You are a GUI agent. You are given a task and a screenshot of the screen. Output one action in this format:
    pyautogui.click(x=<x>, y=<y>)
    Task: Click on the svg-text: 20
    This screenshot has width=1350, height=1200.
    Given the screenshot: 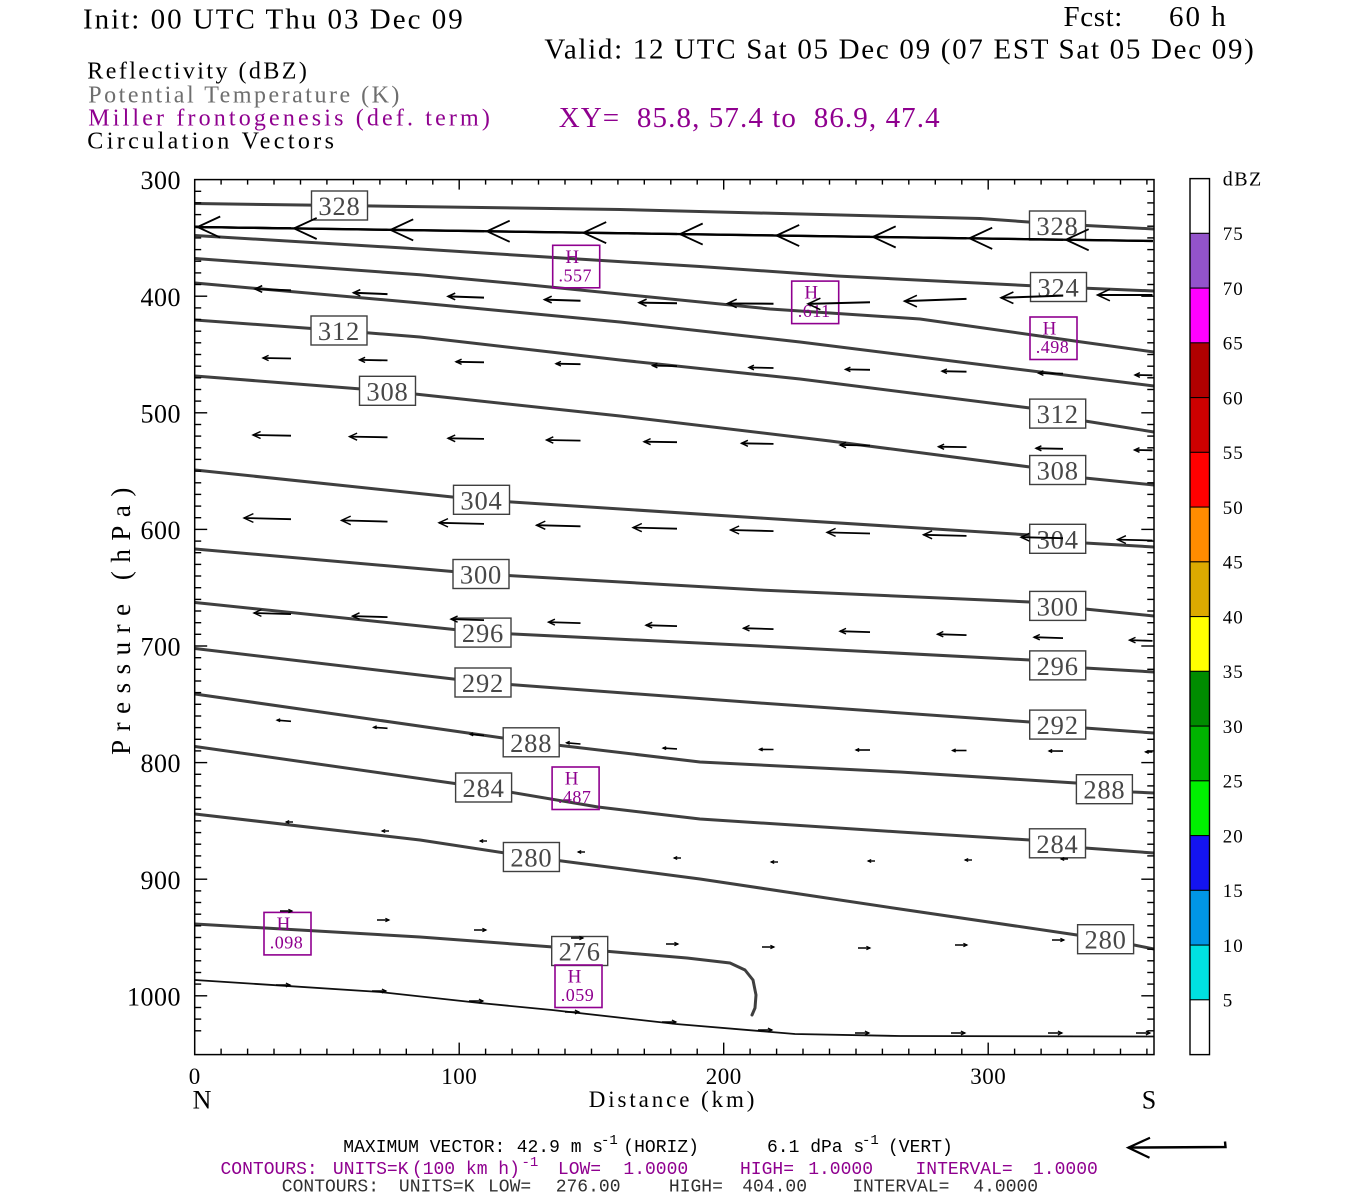 What is the action you would take?
    pyautogui.click(x=1233, y=836)
    